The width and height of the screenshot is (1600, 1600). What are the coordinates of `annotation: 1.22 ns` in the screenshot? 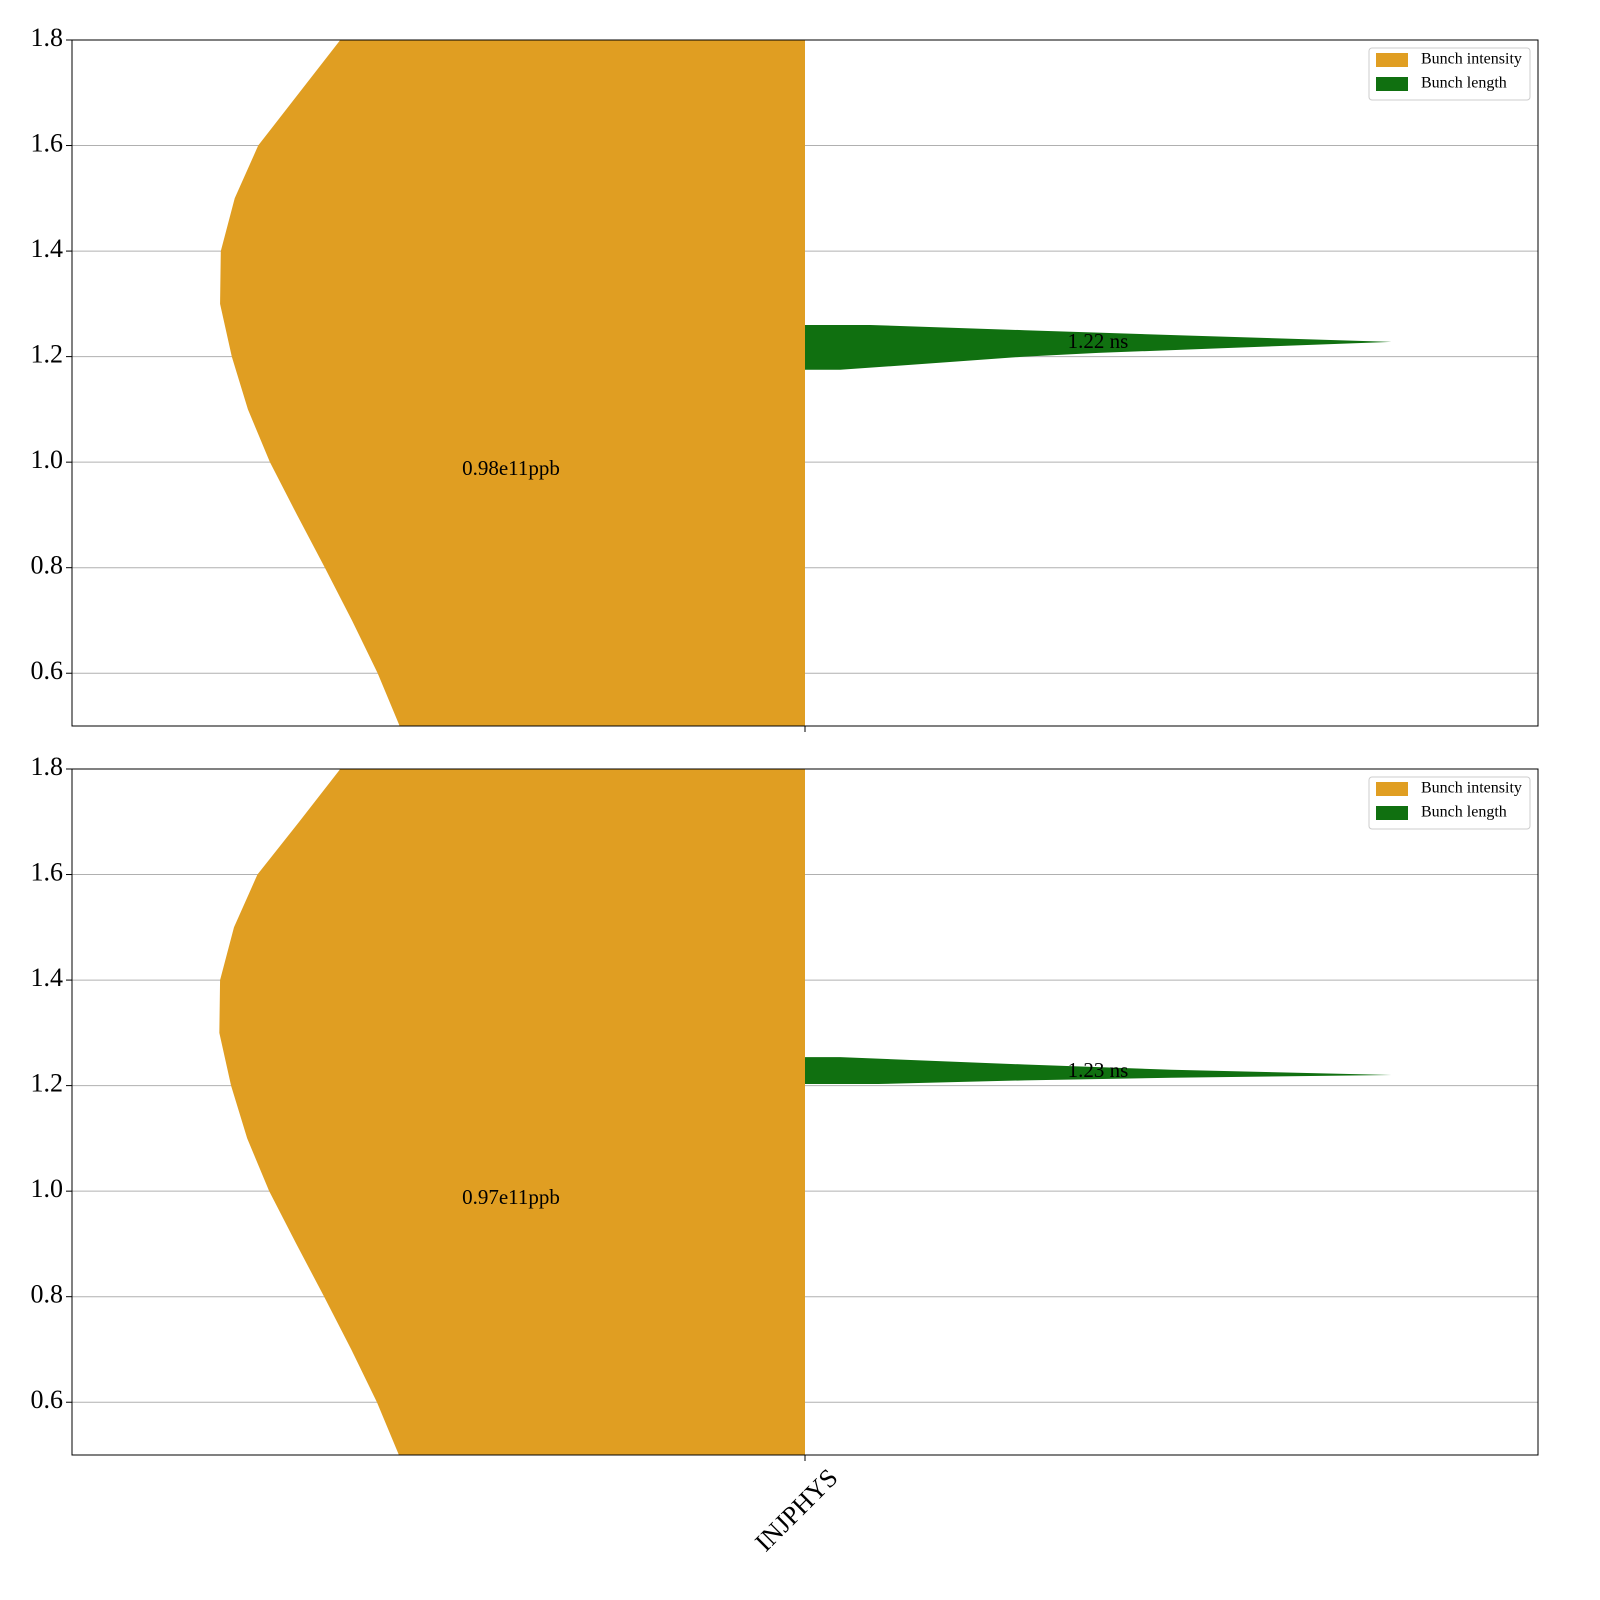 It's located at (1098, 341).